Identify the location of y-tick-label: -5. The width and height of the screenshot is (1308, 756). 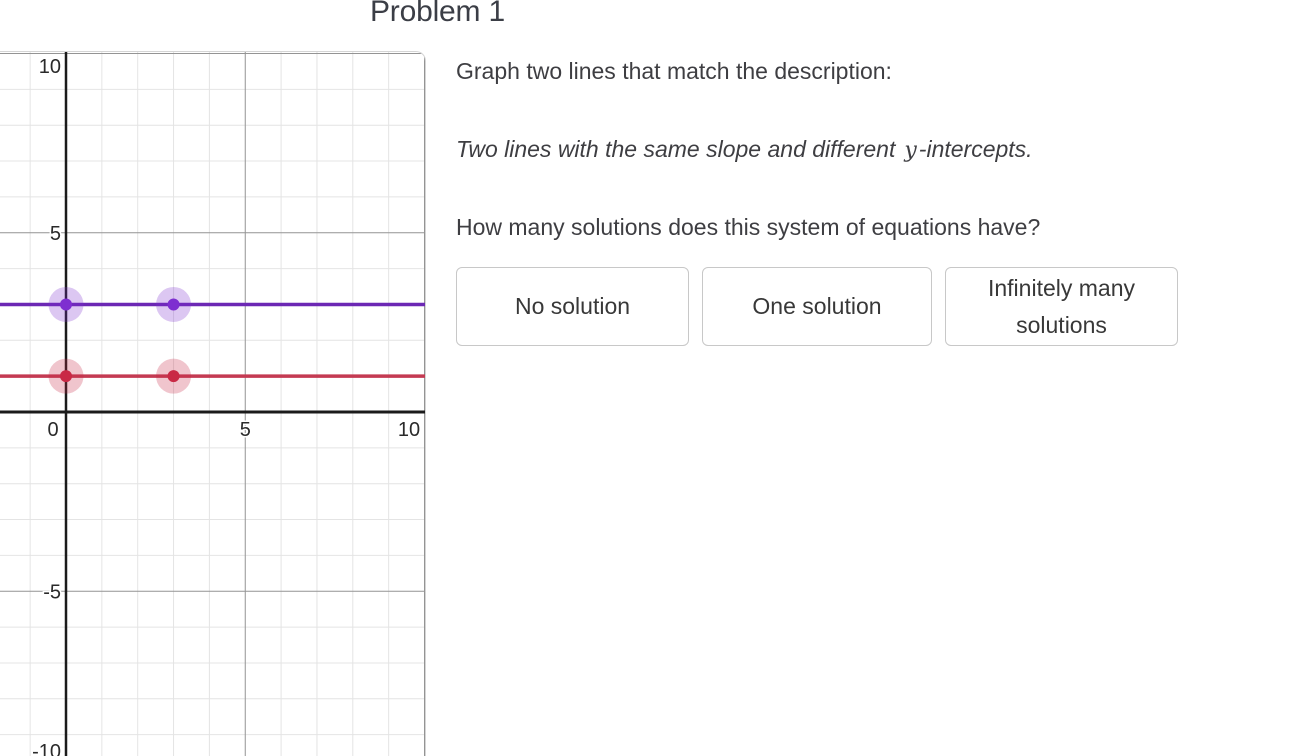
(52, 592).